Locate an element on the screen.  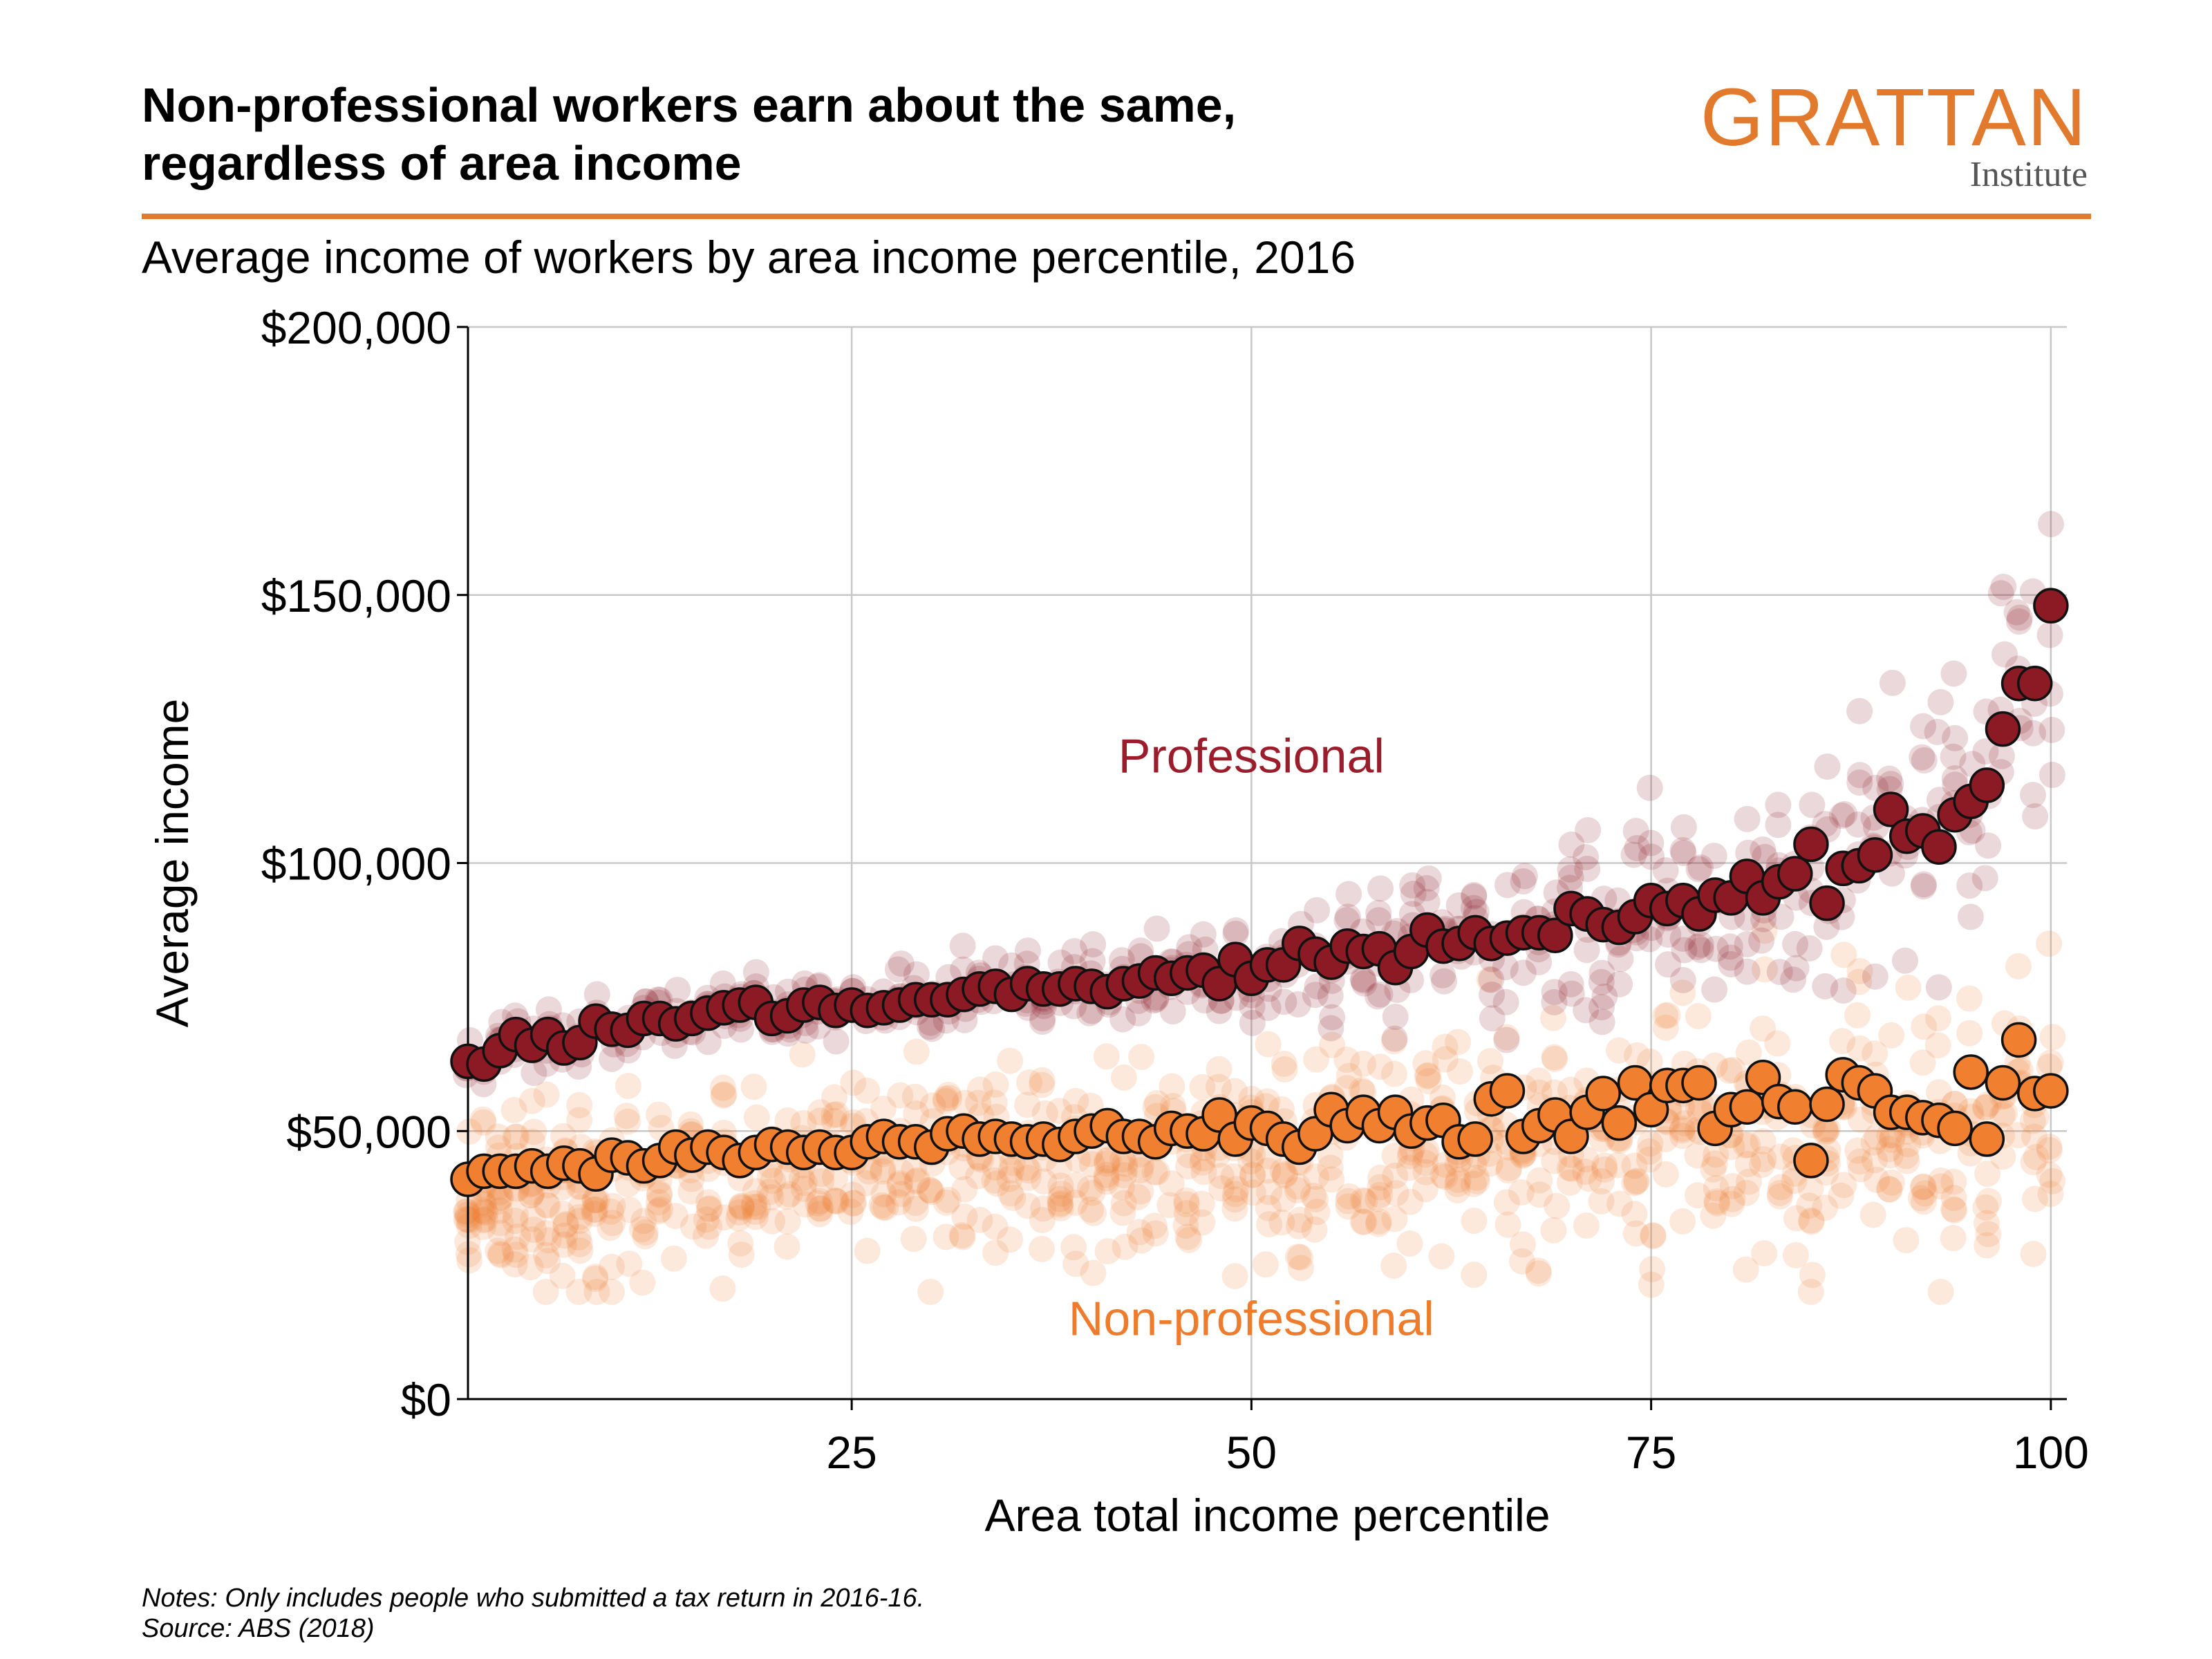
logo-subtitle: Institute is located at coordinates (2028, 174).